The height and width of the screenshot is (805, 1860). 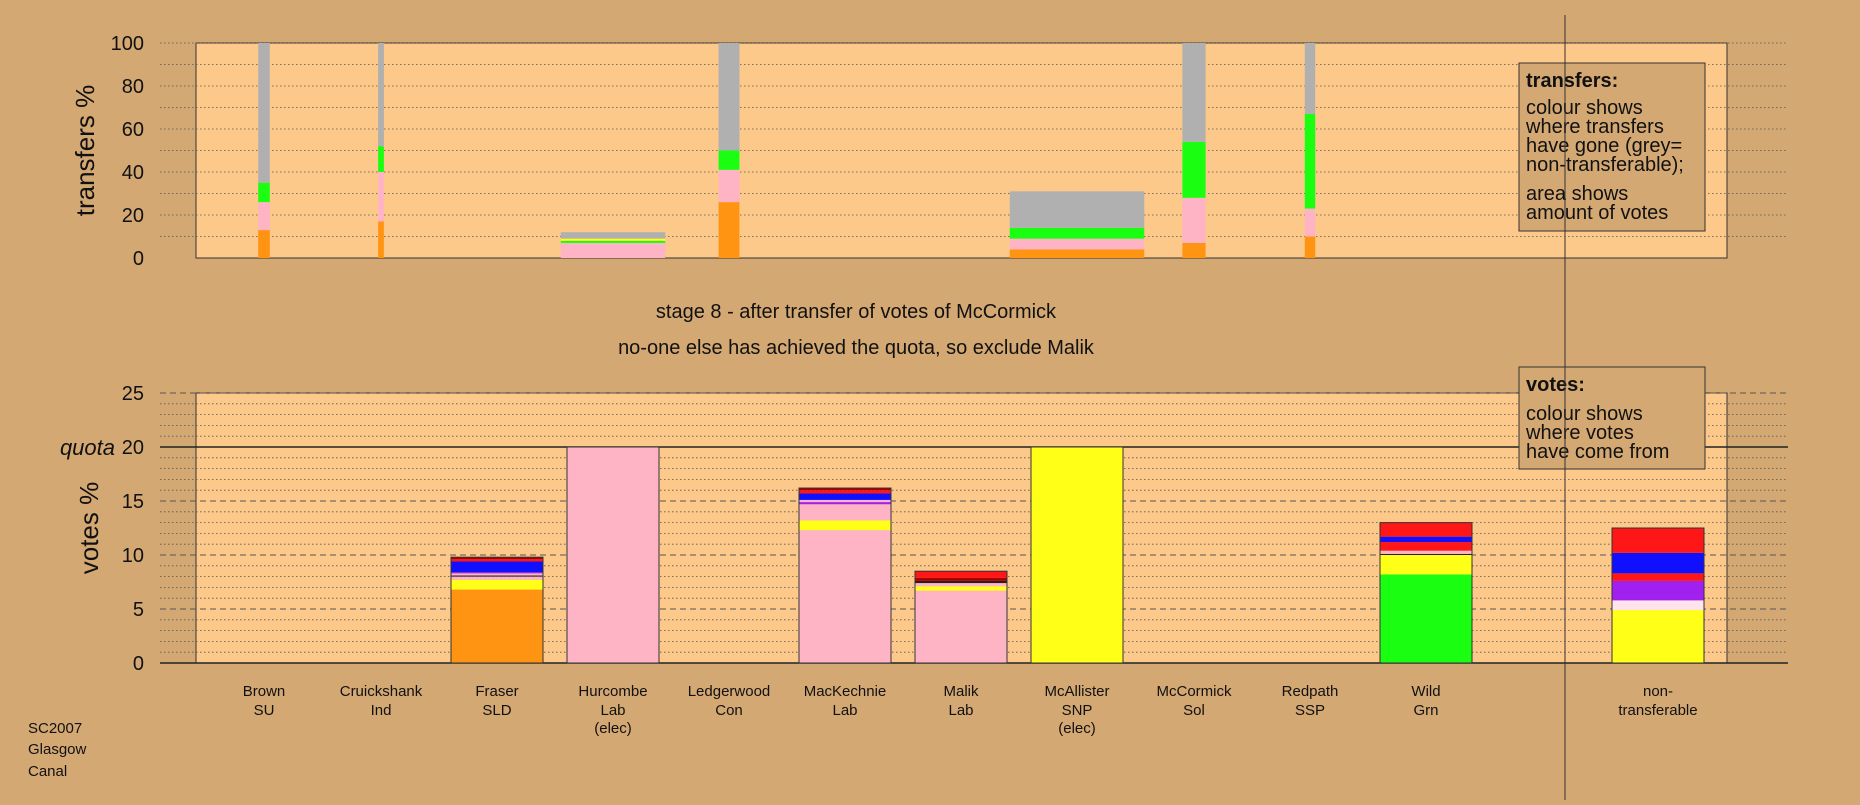 What do you see at coordinates (845, 691) in the screenshot?
I see `candidate-name-label: MacKechnie` at bounding box center [845, 691].